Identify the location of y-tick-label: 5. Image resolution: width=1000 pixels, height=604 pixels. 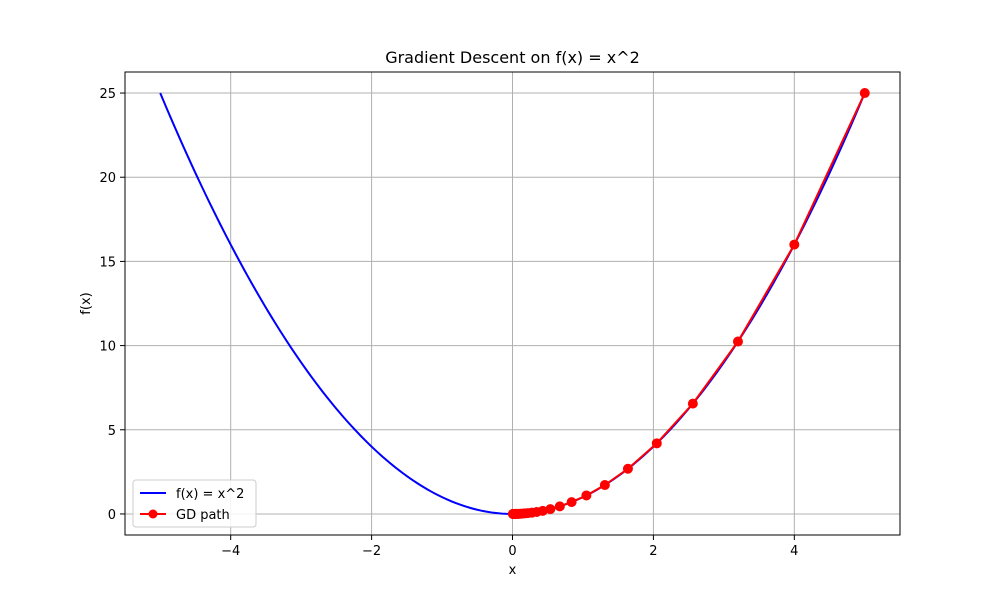
(112, 431).